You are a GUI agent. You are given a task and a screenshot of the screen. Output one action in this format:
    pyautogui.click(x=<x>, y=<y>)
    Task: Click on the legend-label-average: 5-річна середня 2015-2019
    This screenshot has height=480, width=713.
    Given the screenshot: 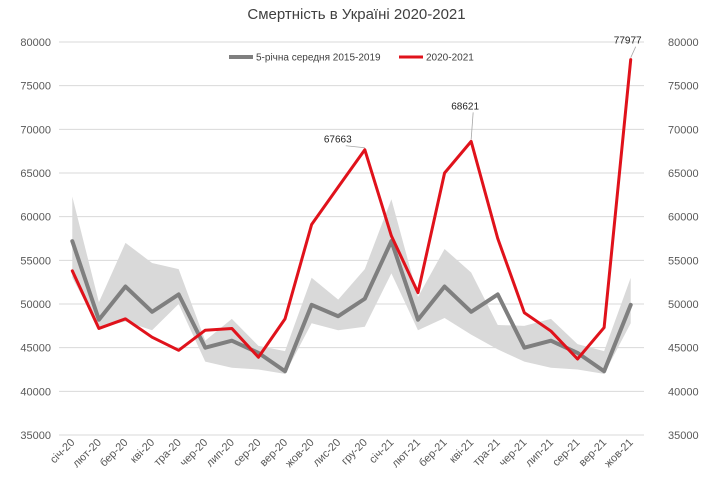 What is the action you would take?
    pyautogui.click(x=318, y=58)
    